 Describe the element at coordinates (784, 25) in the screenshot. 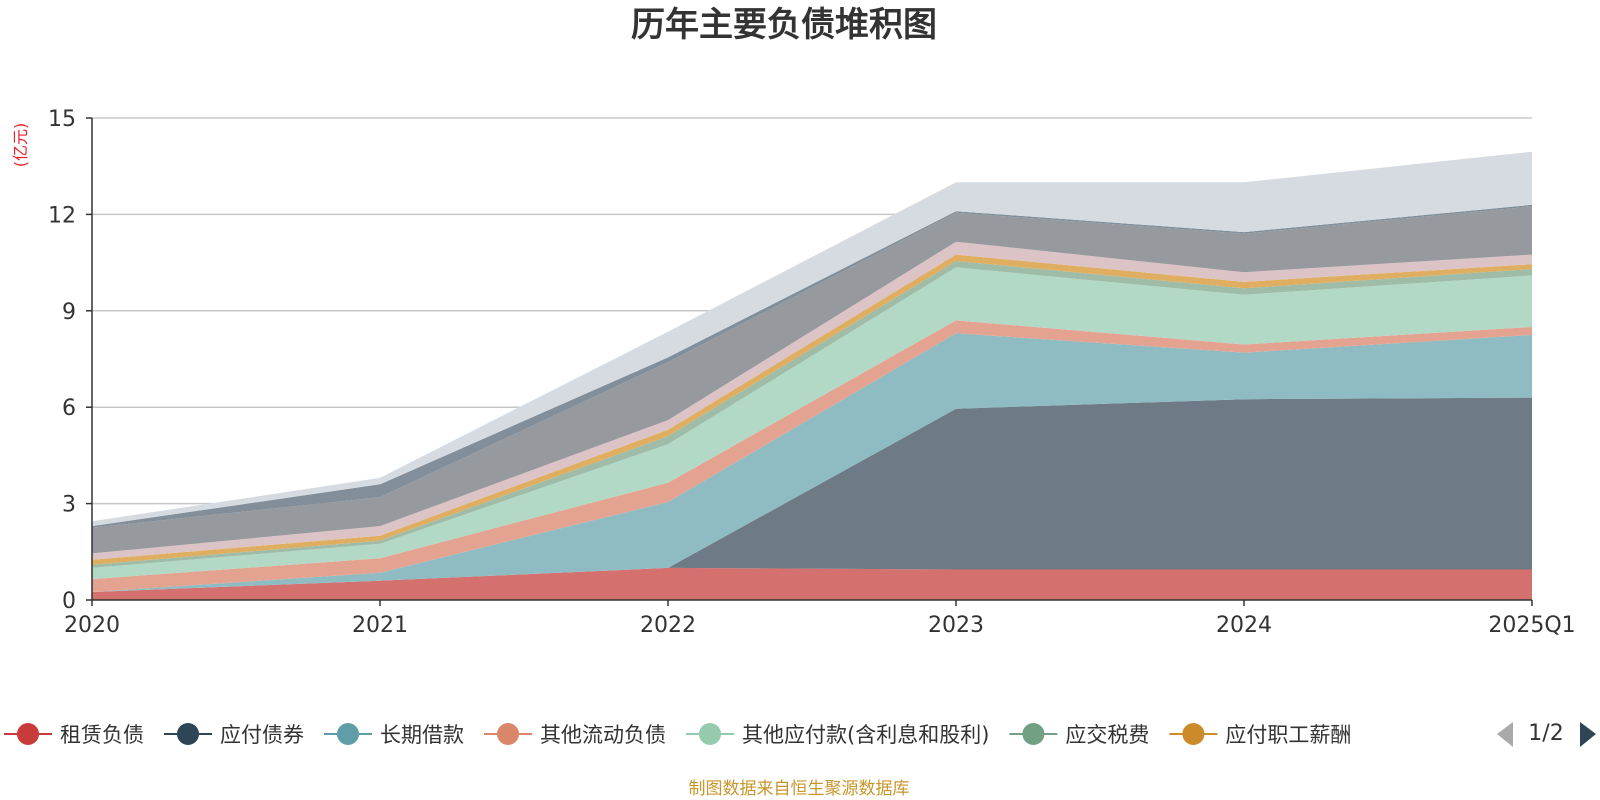

I see `chart-title: 历年主要负债堆积图` at that location.